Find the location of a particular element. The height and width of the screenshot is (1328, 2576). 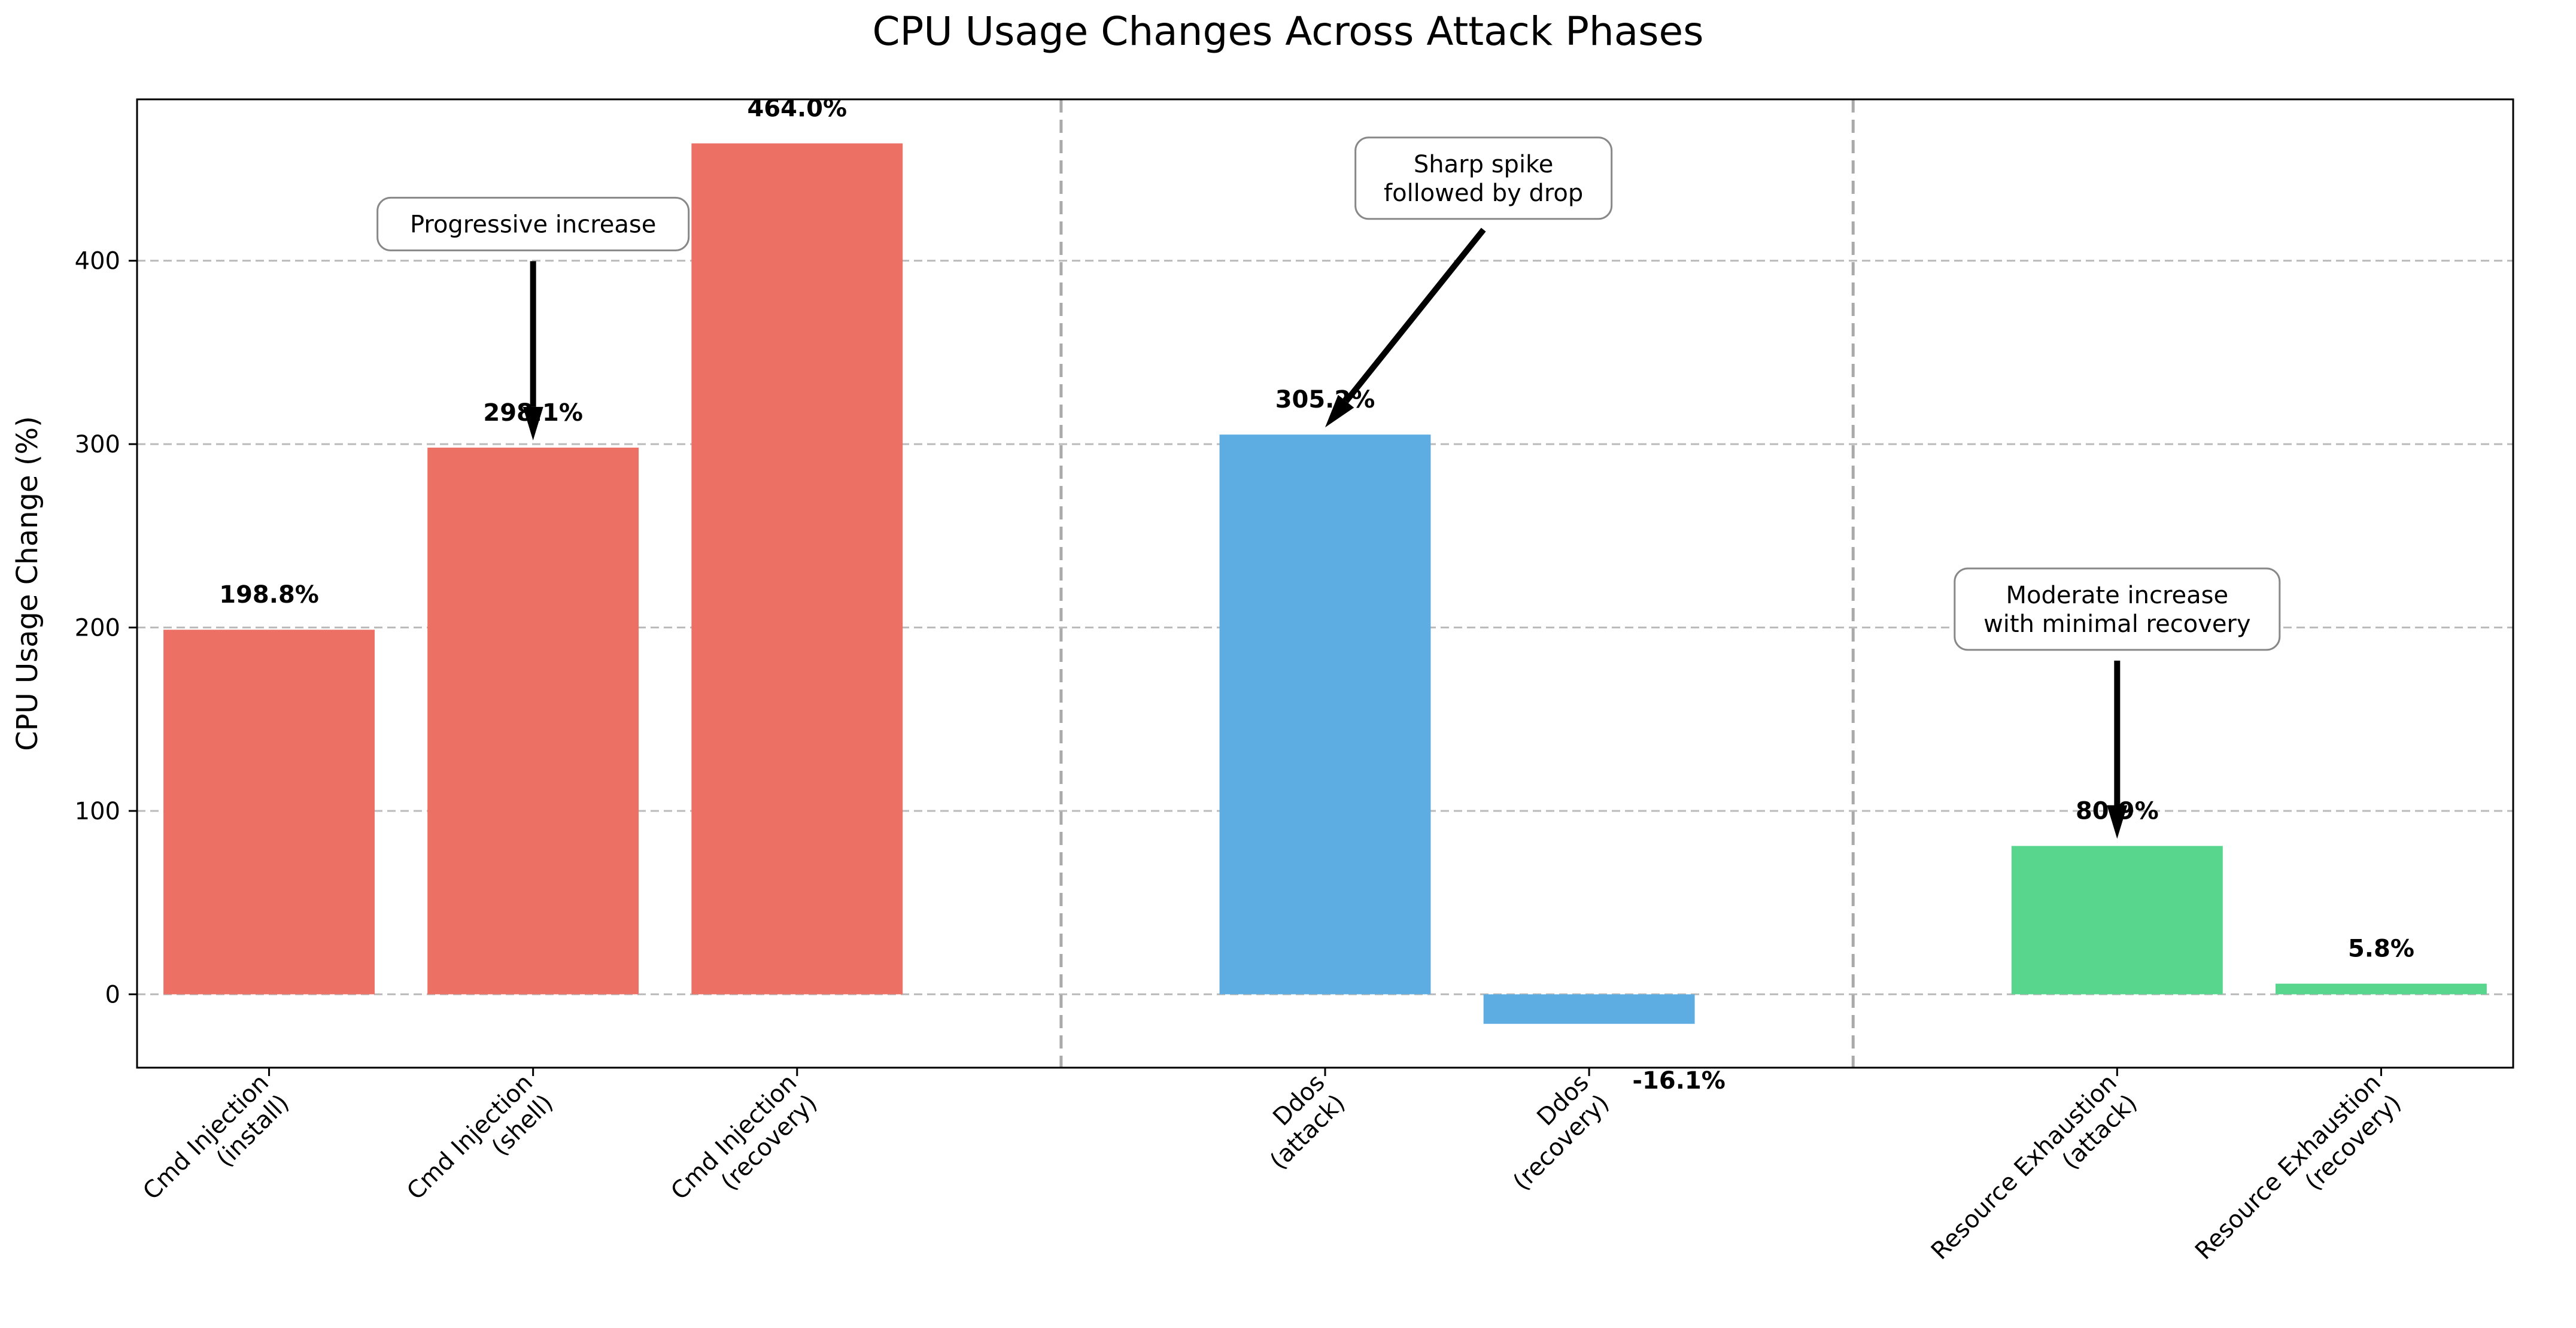

y-axis: 0 100 200 300 400 is located at coordinates (106, 628).